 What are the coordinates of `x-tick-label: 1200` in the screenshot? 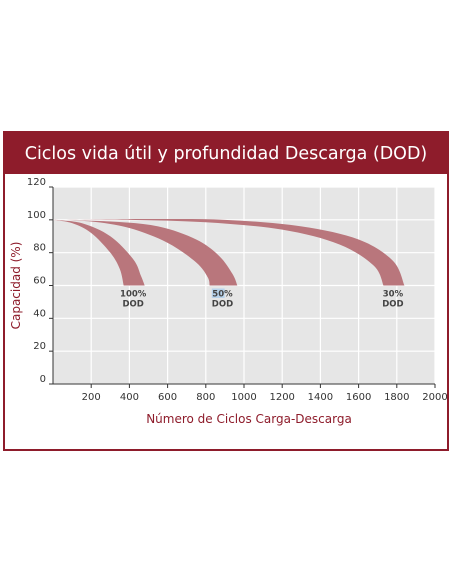 It's located at (281, 397).